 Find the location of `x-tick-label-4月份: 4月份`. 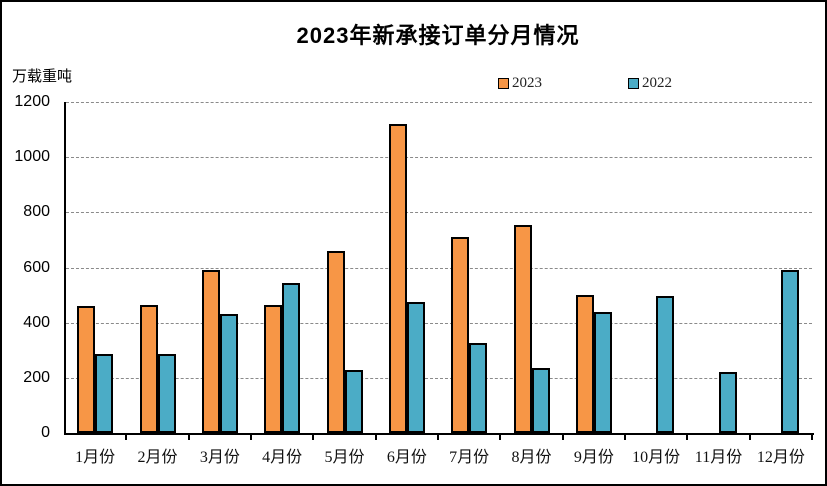

x-tick-label-4月份: 4月份 is located at coordinates (282, 457).